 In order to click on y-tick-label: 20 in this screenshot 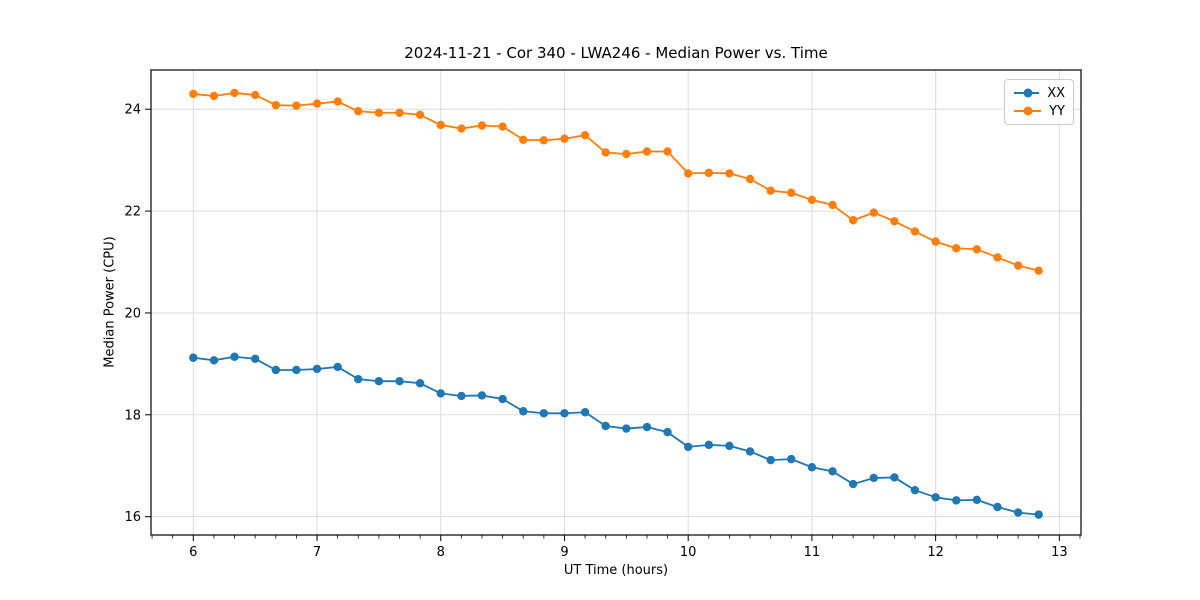, I will do `click(132, 313)`.